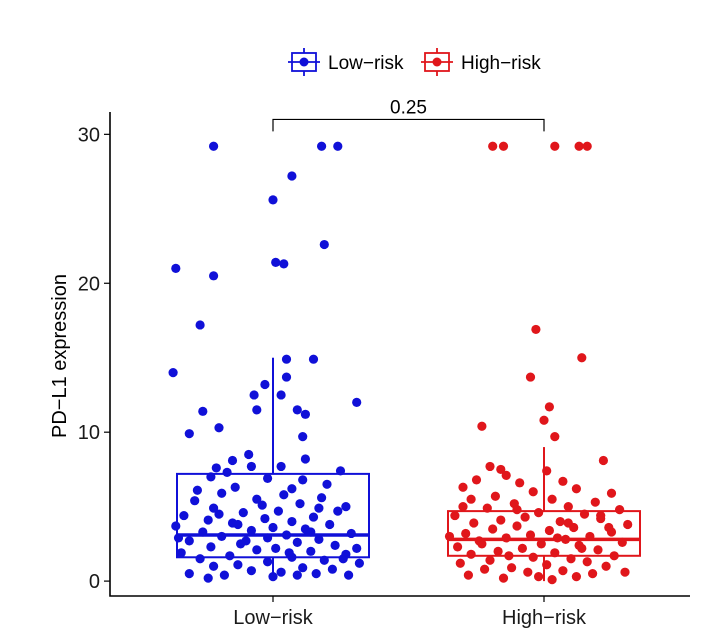 The width and height of the screenshot is (704, 644). I want to click on x-tick-label-1: High−risk, so click(544, 618).